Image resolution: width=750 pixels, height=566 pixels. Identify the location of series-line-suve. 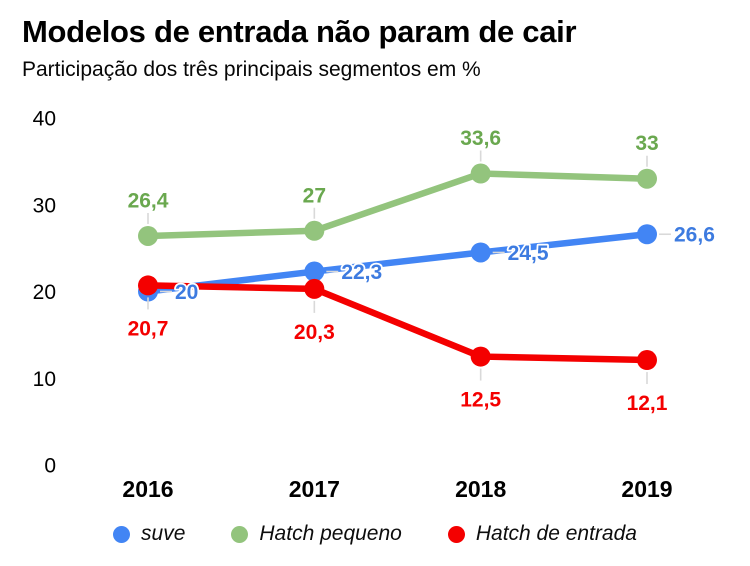
(397, 263).